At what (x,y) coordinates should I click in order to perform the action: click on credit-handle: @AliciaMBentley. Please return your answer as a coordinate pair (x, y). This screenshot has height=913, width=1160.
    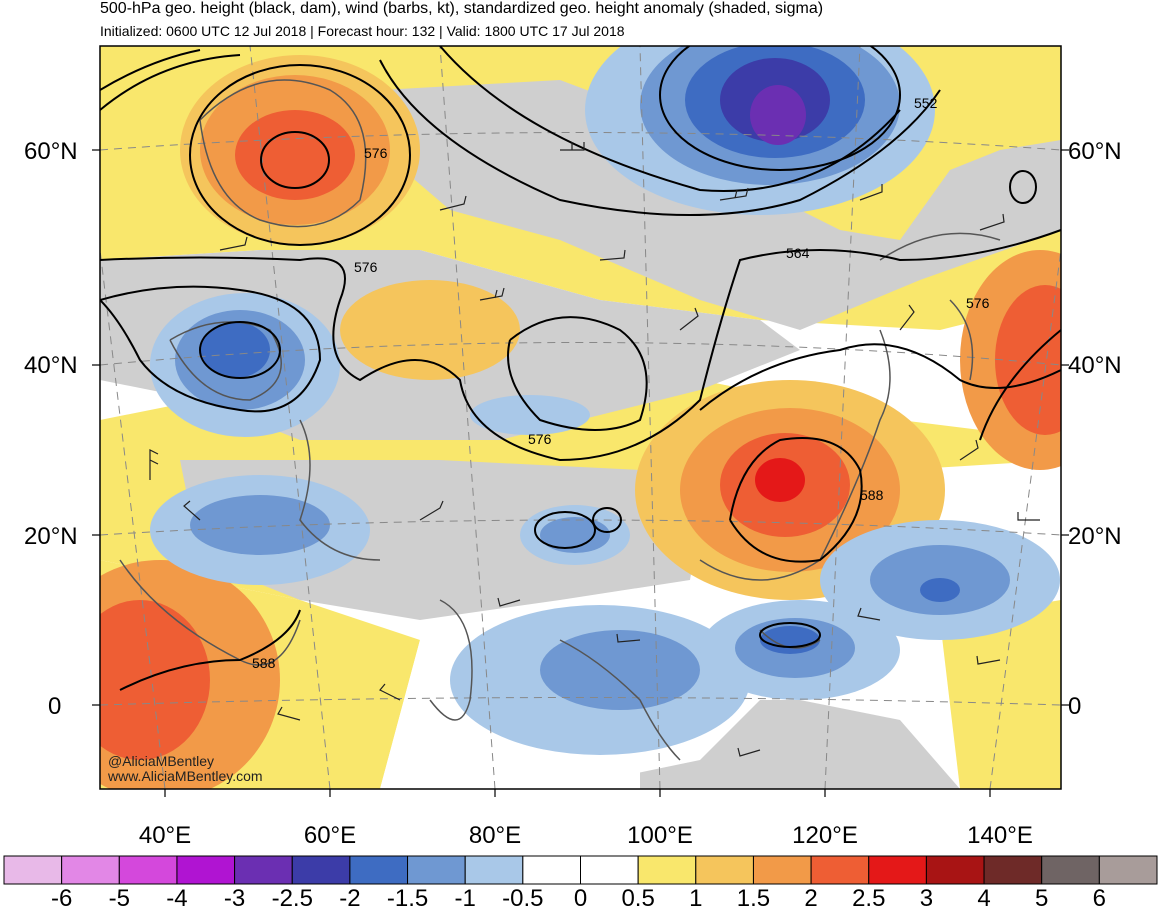
    Looking at the image, I should click on (161, 761).